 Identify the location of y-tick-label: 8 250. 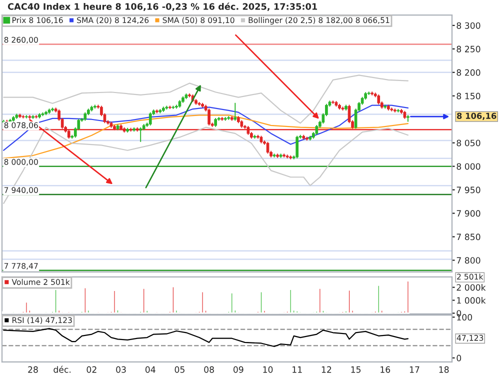
(468, 49).